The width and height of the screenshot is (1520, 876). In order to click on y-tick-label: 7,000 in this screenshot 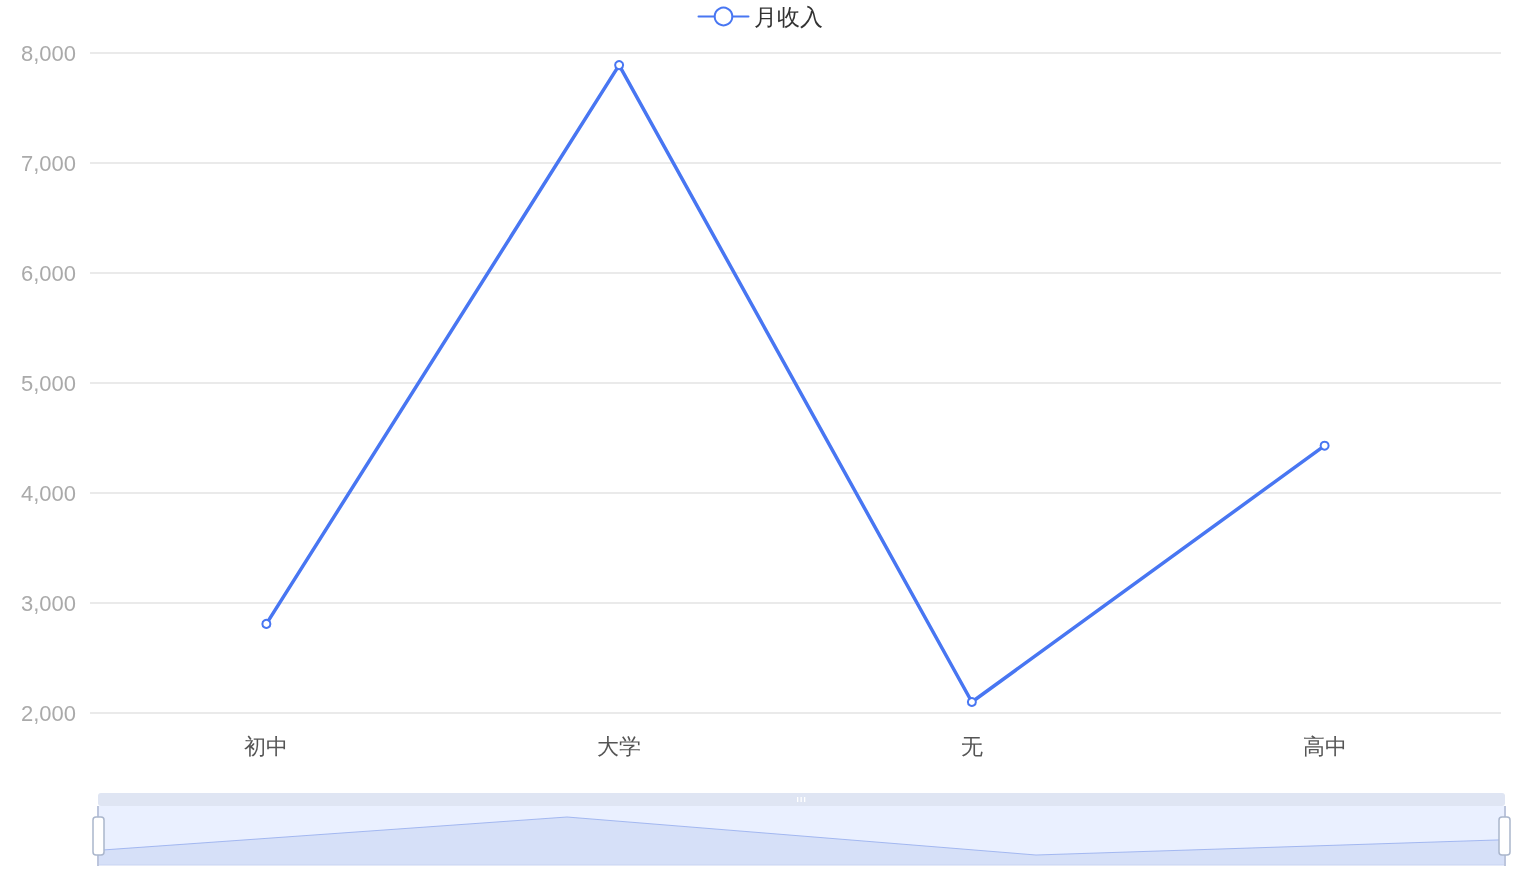, I will do `click(48, 163)`.